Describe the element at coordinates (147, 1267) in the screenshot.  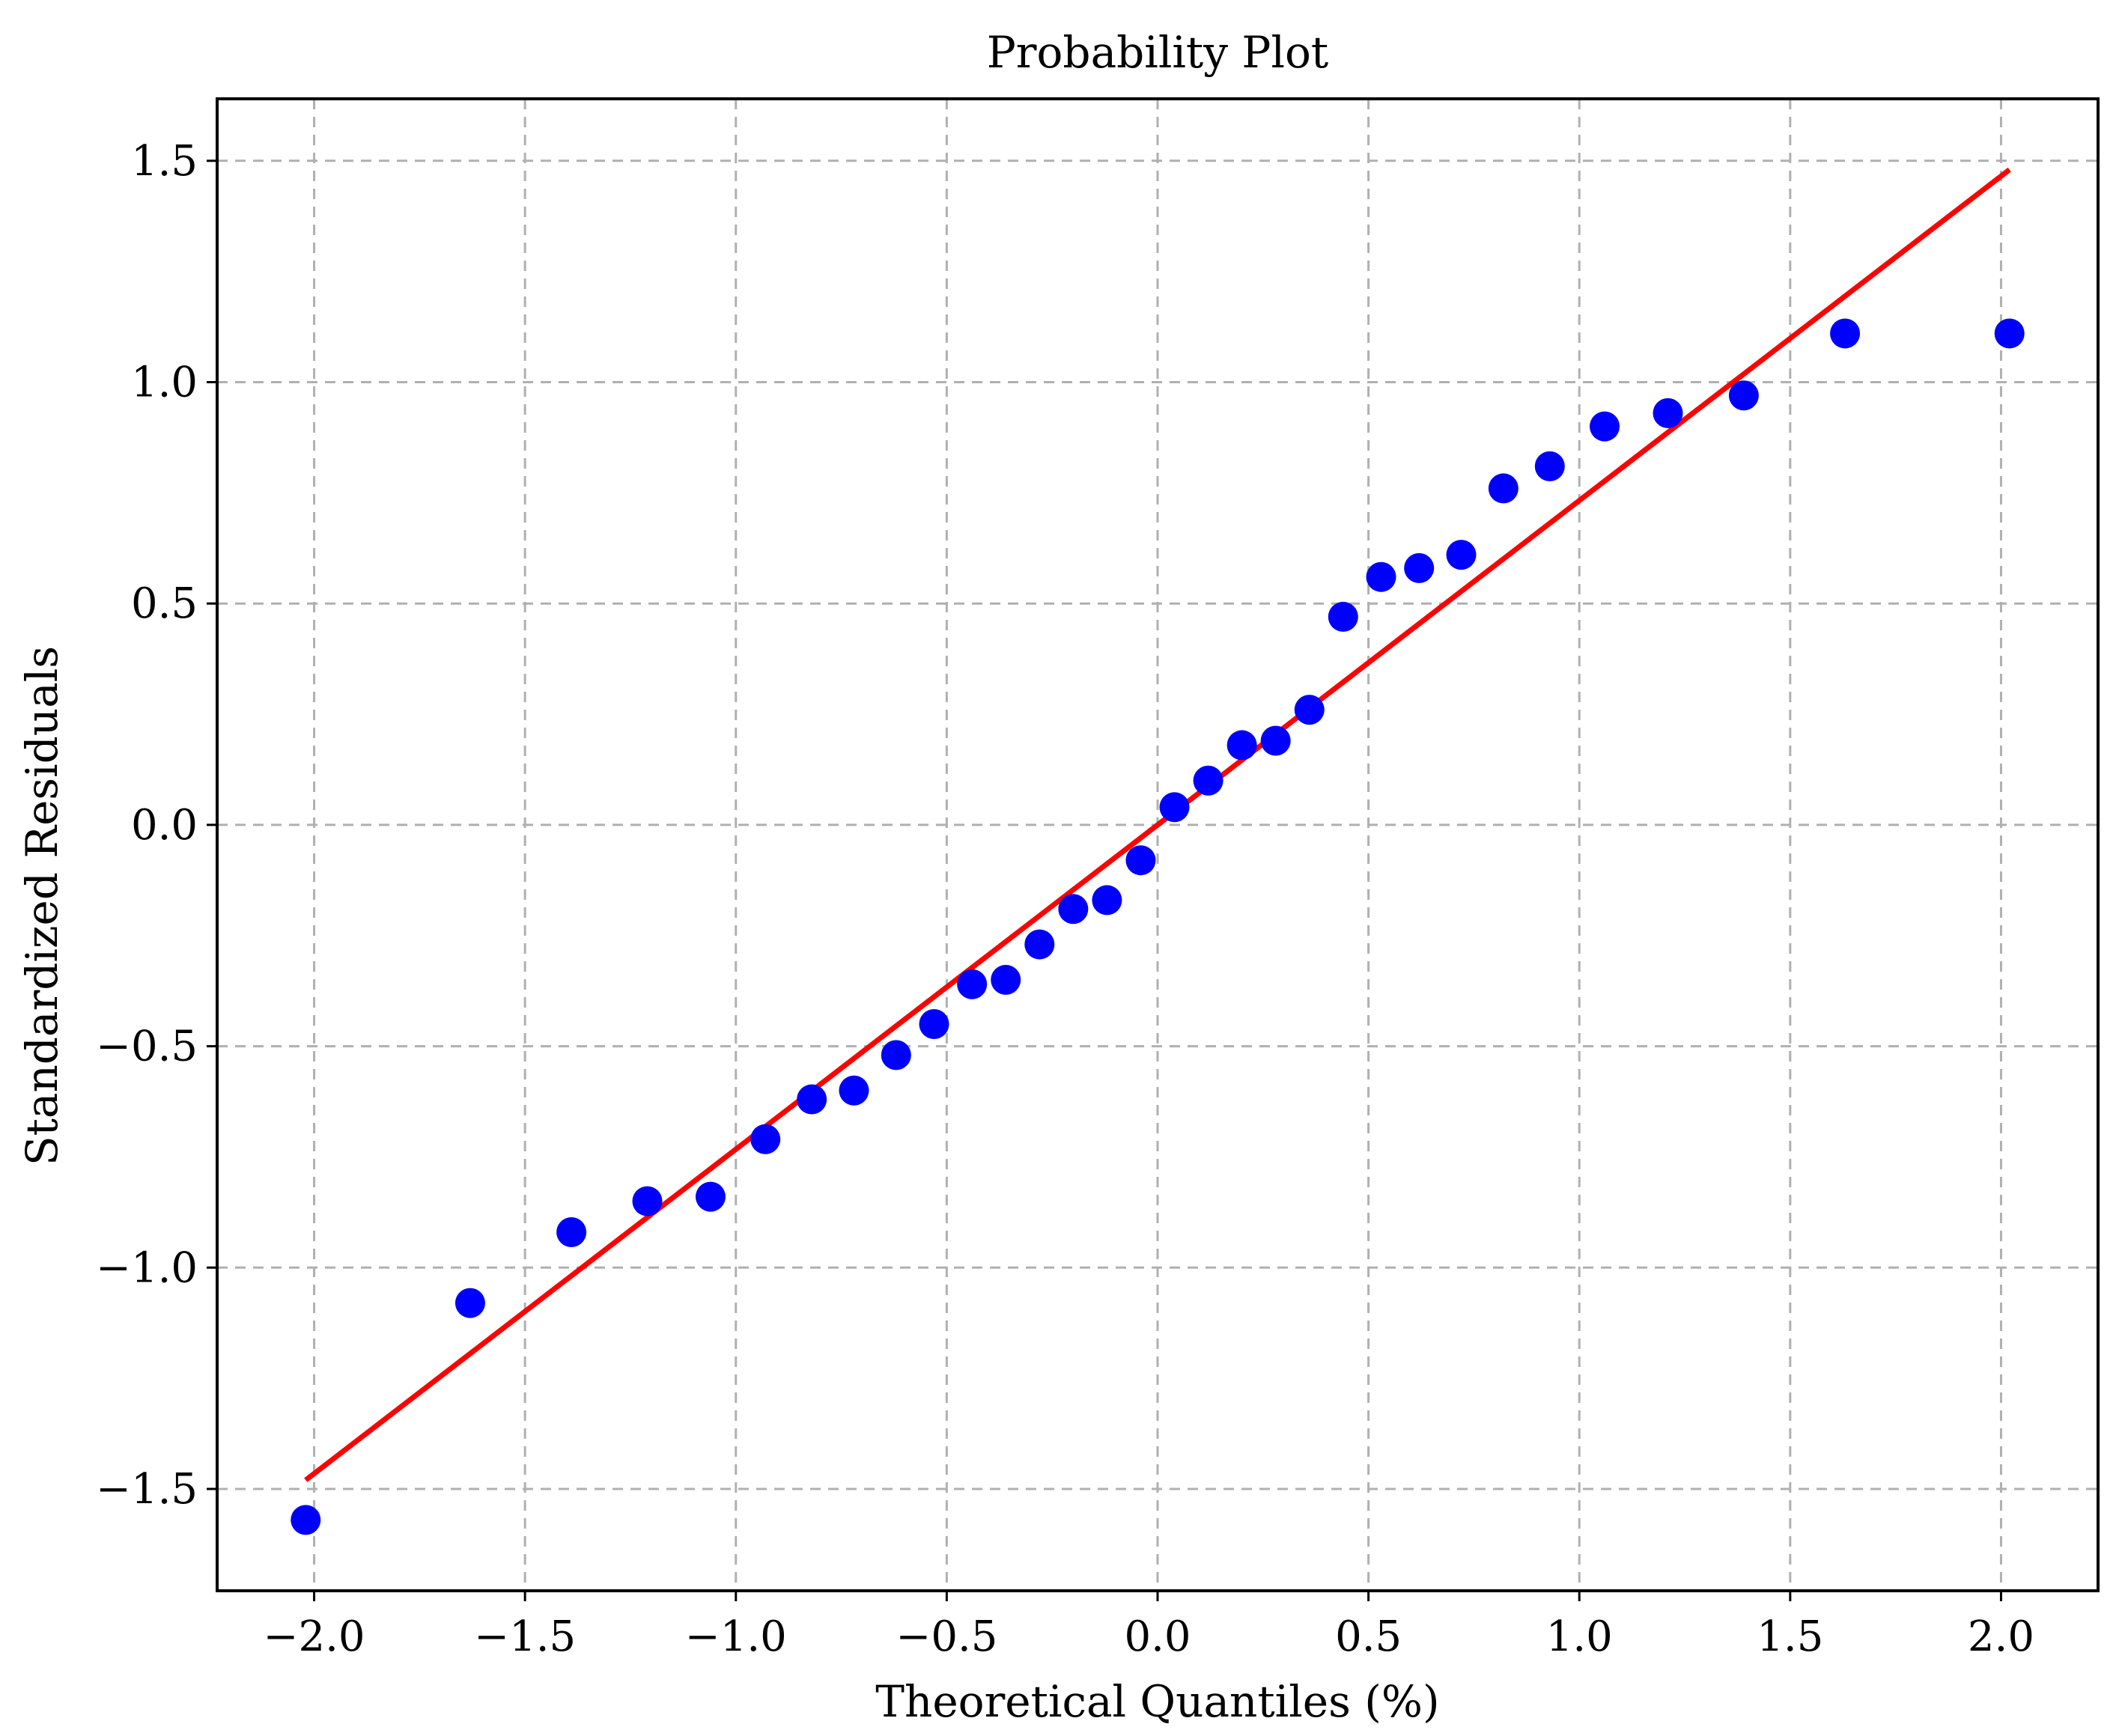
I see `y-tick-label: −1.0` at that location.